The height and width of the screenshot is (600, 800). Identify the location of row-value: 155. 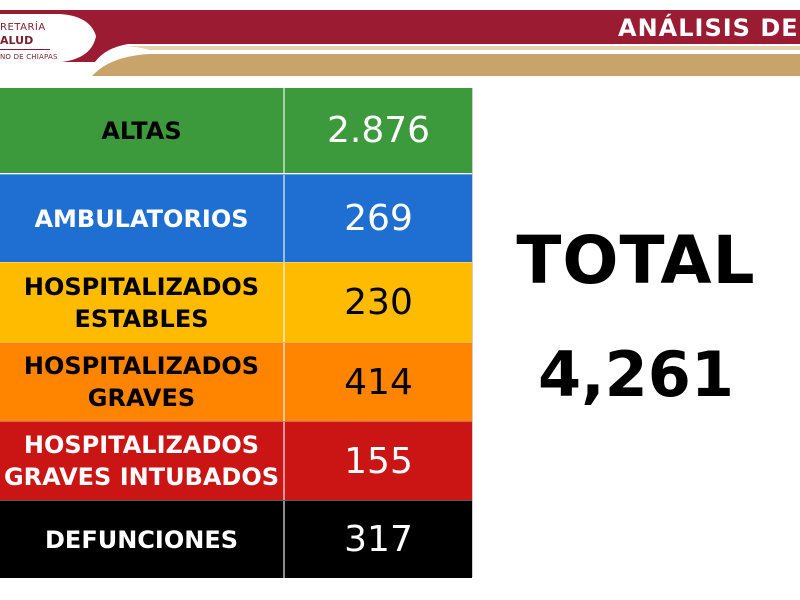
(378, 461).